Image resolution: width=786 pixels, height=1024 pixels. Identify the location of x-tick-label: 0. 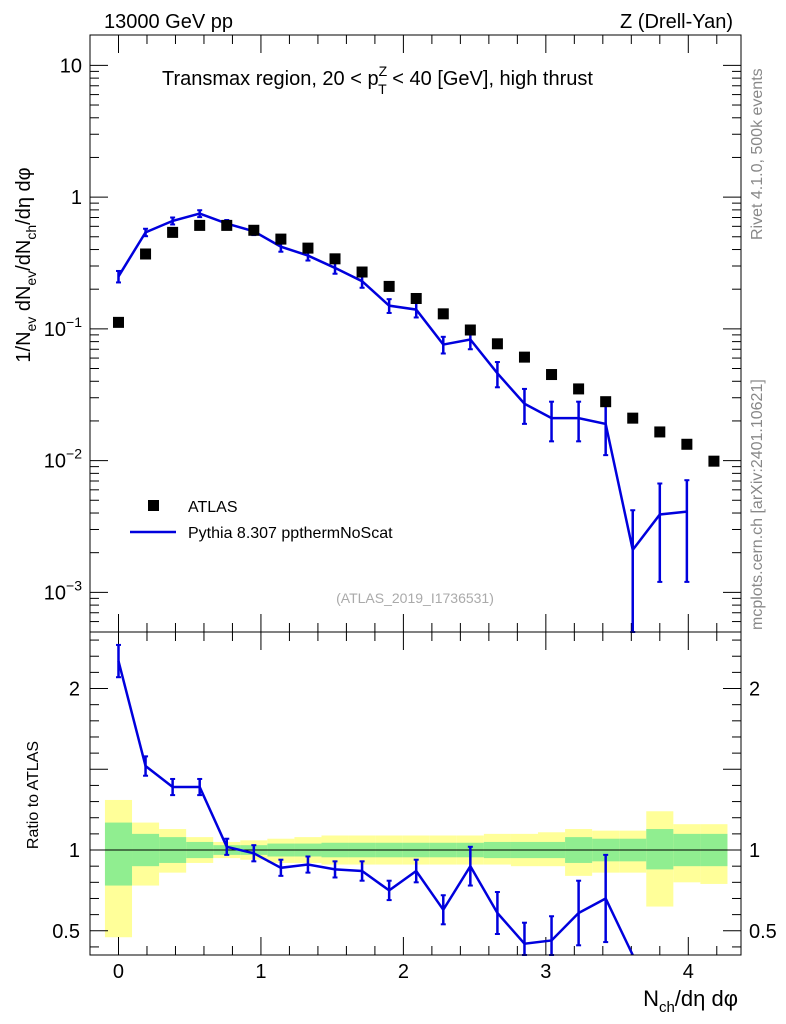
(118, 972).